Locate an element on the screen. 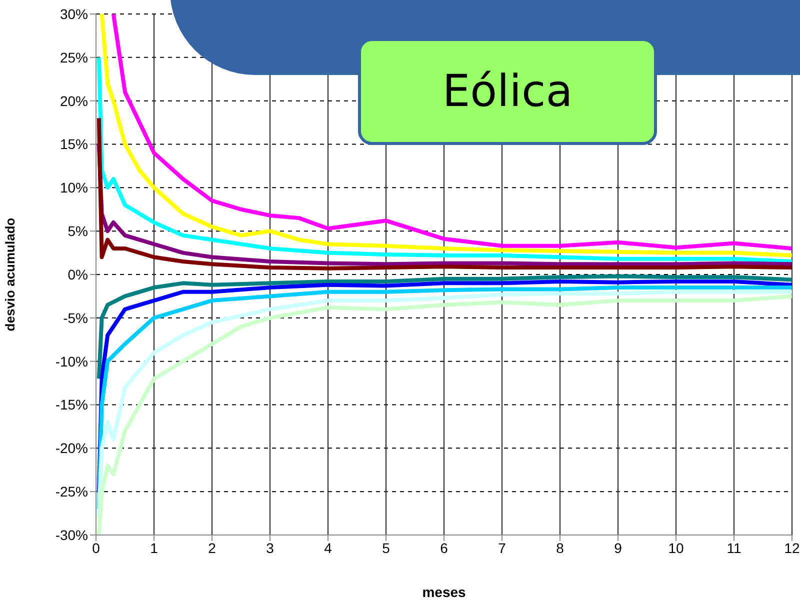 This screenshot has width=800, height=601. text: Eólica is located at coordinates (507, 91).